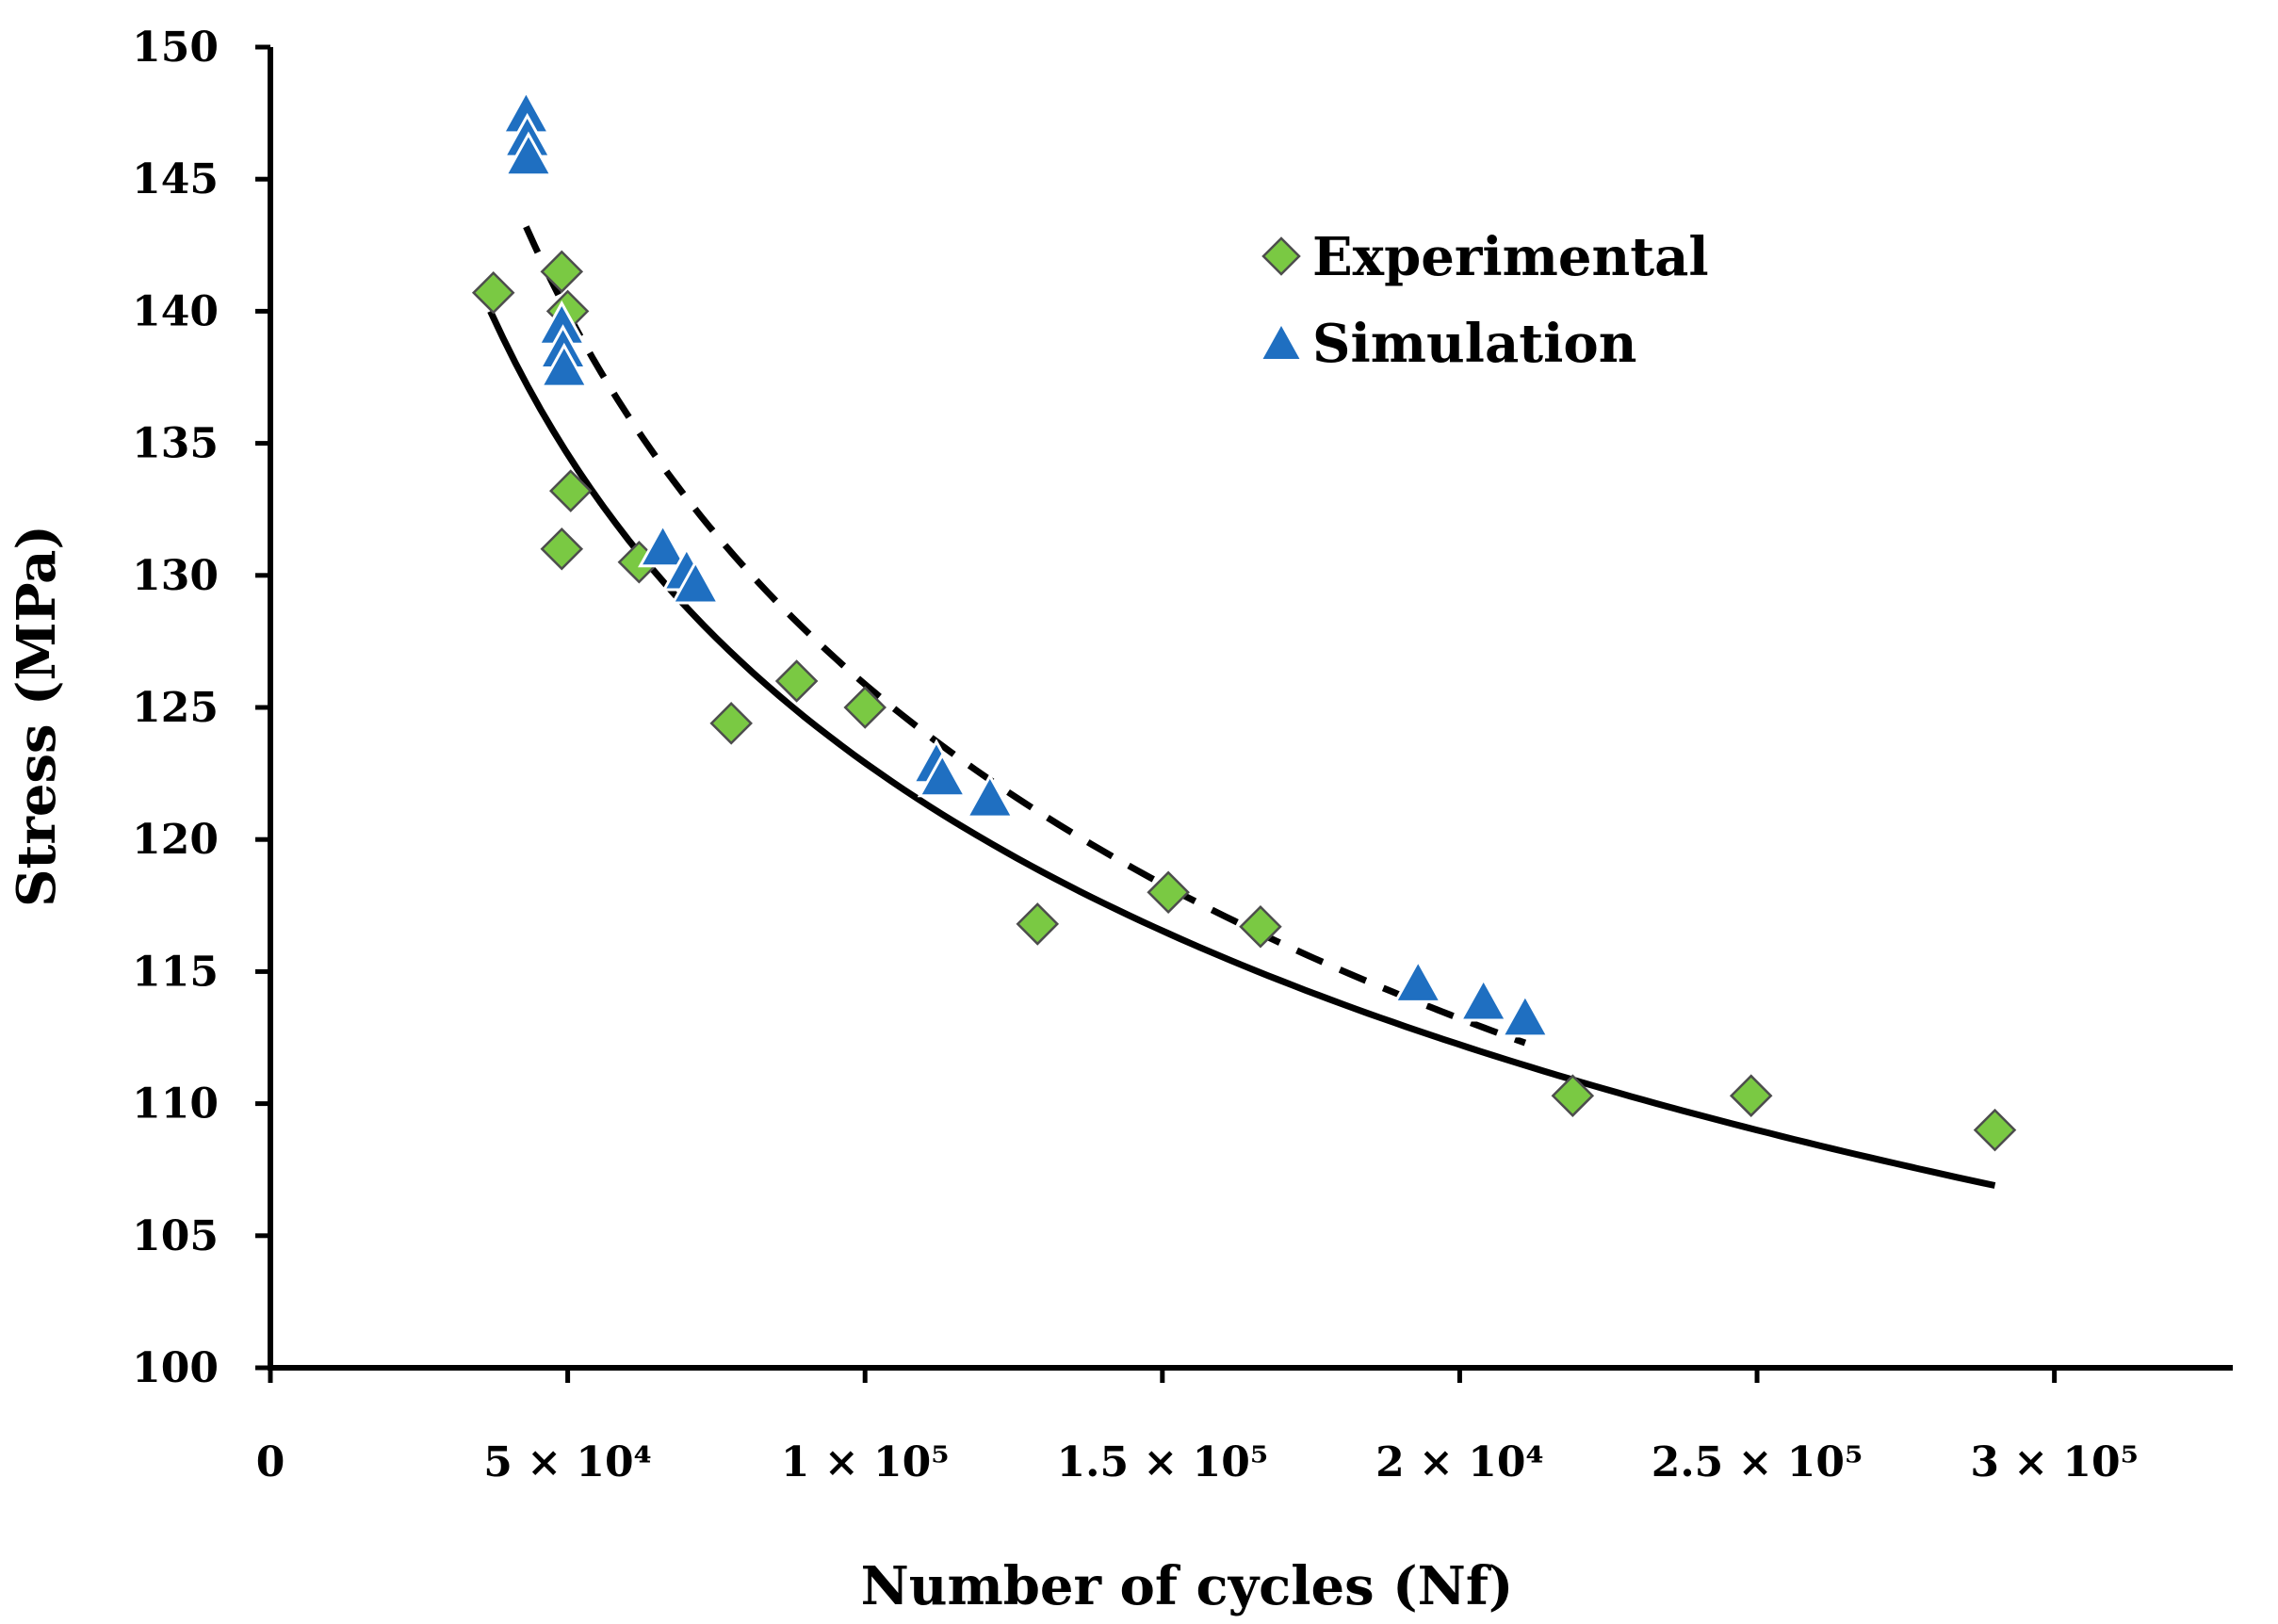 This screenshot has height=1624, width=2278. I want to click on legend-entry-experimental: Experimental, so click(1485, 257).